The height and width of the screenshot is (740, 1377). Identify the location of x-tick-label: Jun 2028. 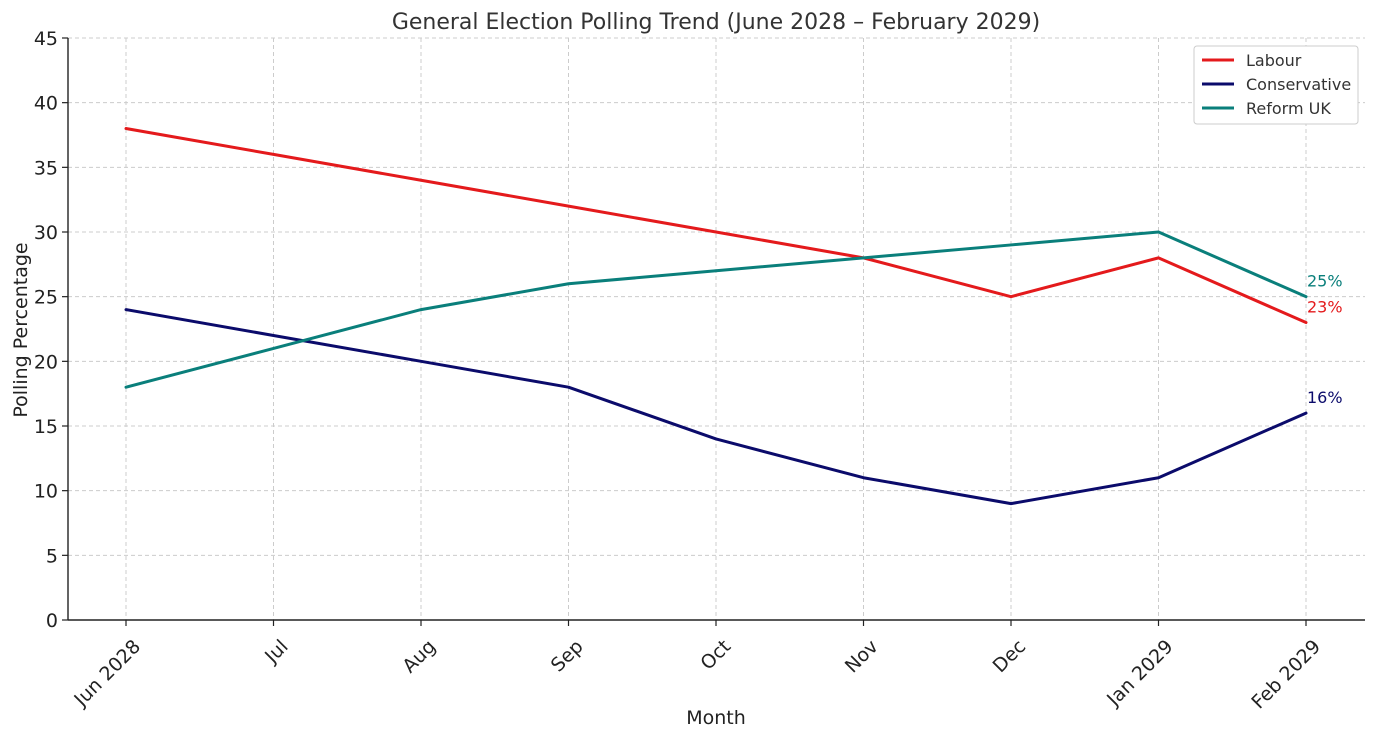
(107, 674).